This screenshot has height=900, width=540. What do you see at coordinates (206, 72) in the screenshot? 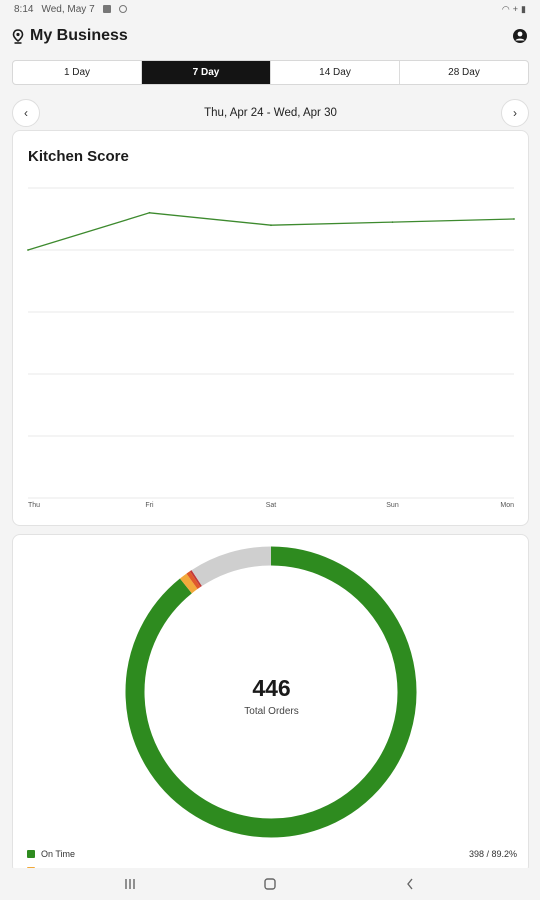
I see `tab-7-day: 7 Day` at bounding box center [206, 72].